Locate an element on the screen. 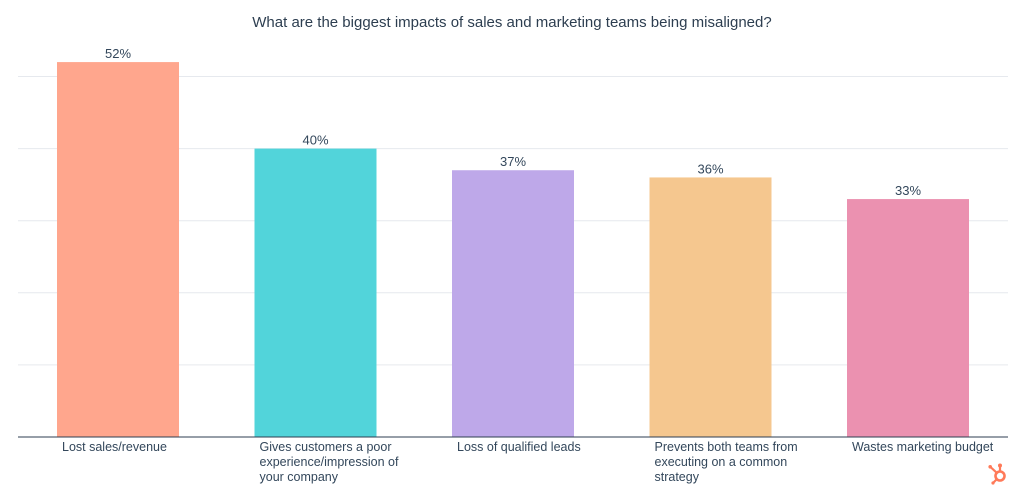 Image resolution: width=1024 pixels, height=493 pixels. category-label: Lost sales/revenue is located at coordinates (114, 447).